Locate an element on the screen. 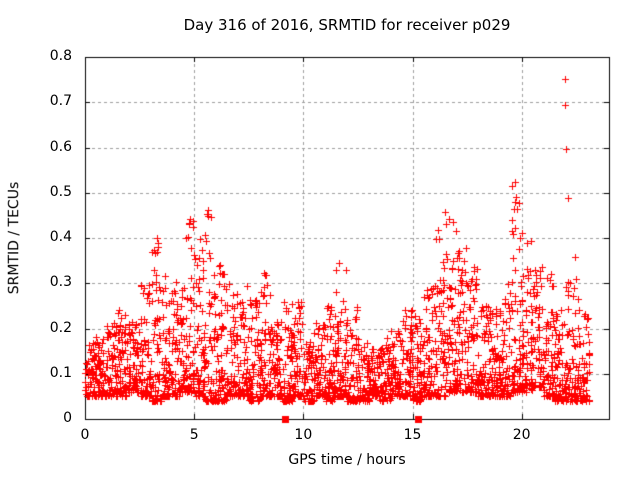 The width and height of the screenshot is (640, 480). y-tick-label: 0.3 is located at coordinates (60, 282).